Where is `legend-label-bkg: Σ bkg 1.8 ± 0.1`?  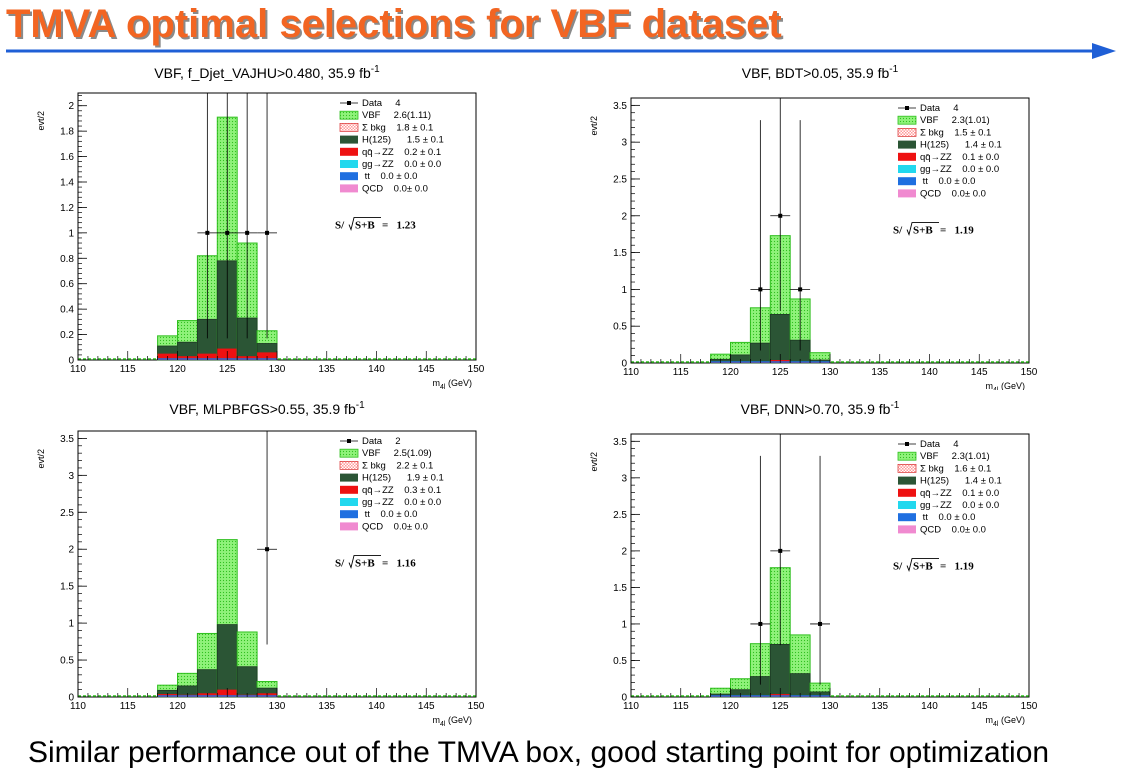 legend-label-bkg: Σ bkg 1.8 ± 0.1 is located at coordinates (397, 127).